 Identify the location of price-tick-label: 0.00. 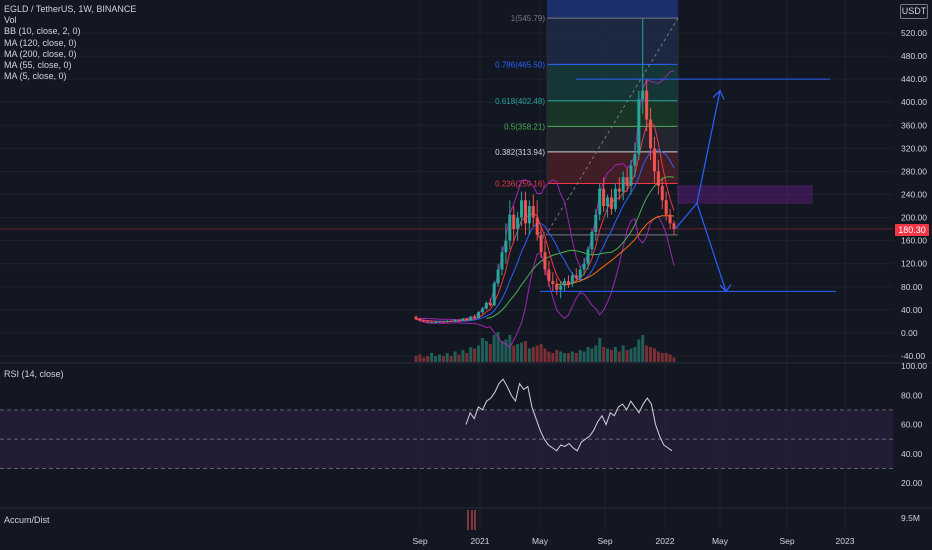
(909, 333).